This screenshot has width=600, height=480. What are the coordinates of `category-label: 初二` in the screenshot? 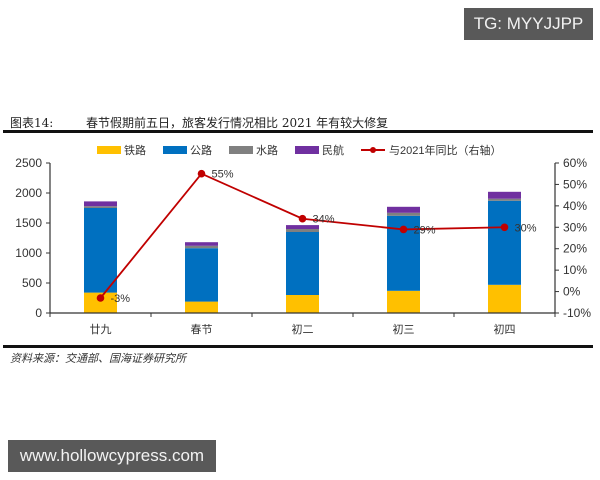 It's located at (303, 329).